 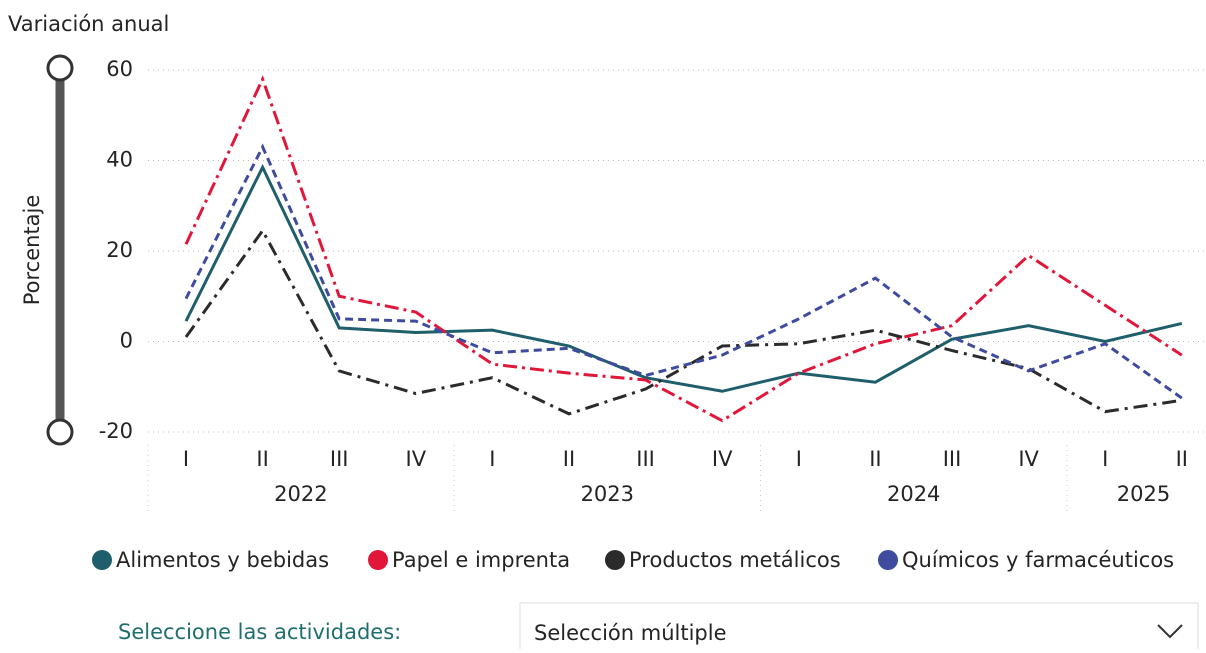 What do you see at coordinates (300, 494) in the screenshot?
I see `x-group-label: 2022` at bounding box center [300, 494].